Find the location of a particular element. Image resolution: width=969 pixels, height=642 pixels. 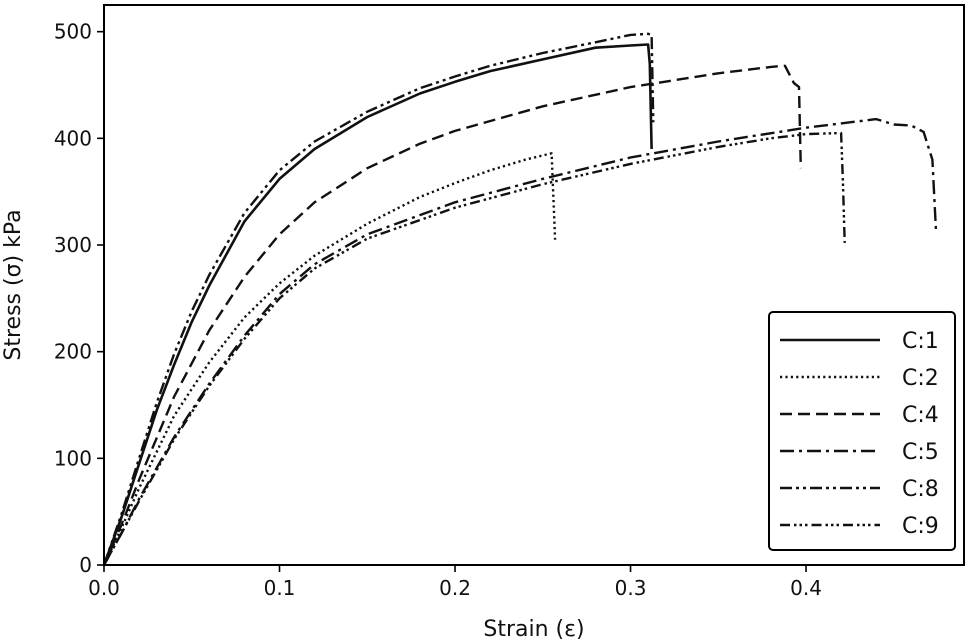

x-tick-label: 0.1 is located at coordinates (280, 588).